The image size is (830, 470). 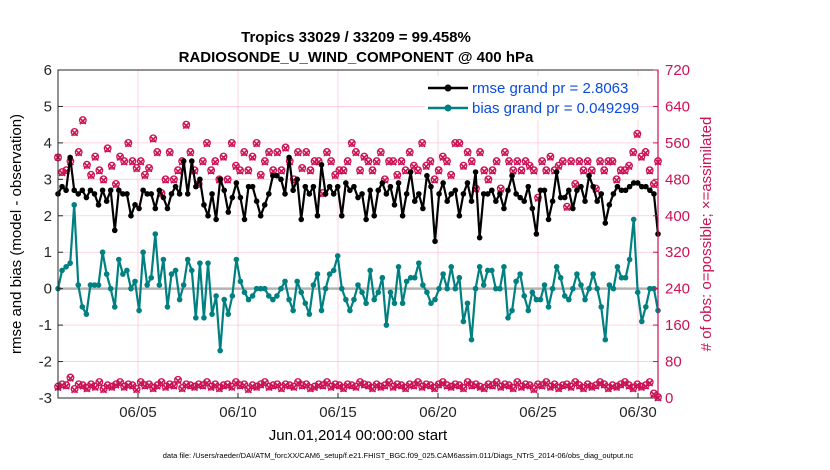 I want to click on right-tick-label: 0, so click(x=669, y=398).